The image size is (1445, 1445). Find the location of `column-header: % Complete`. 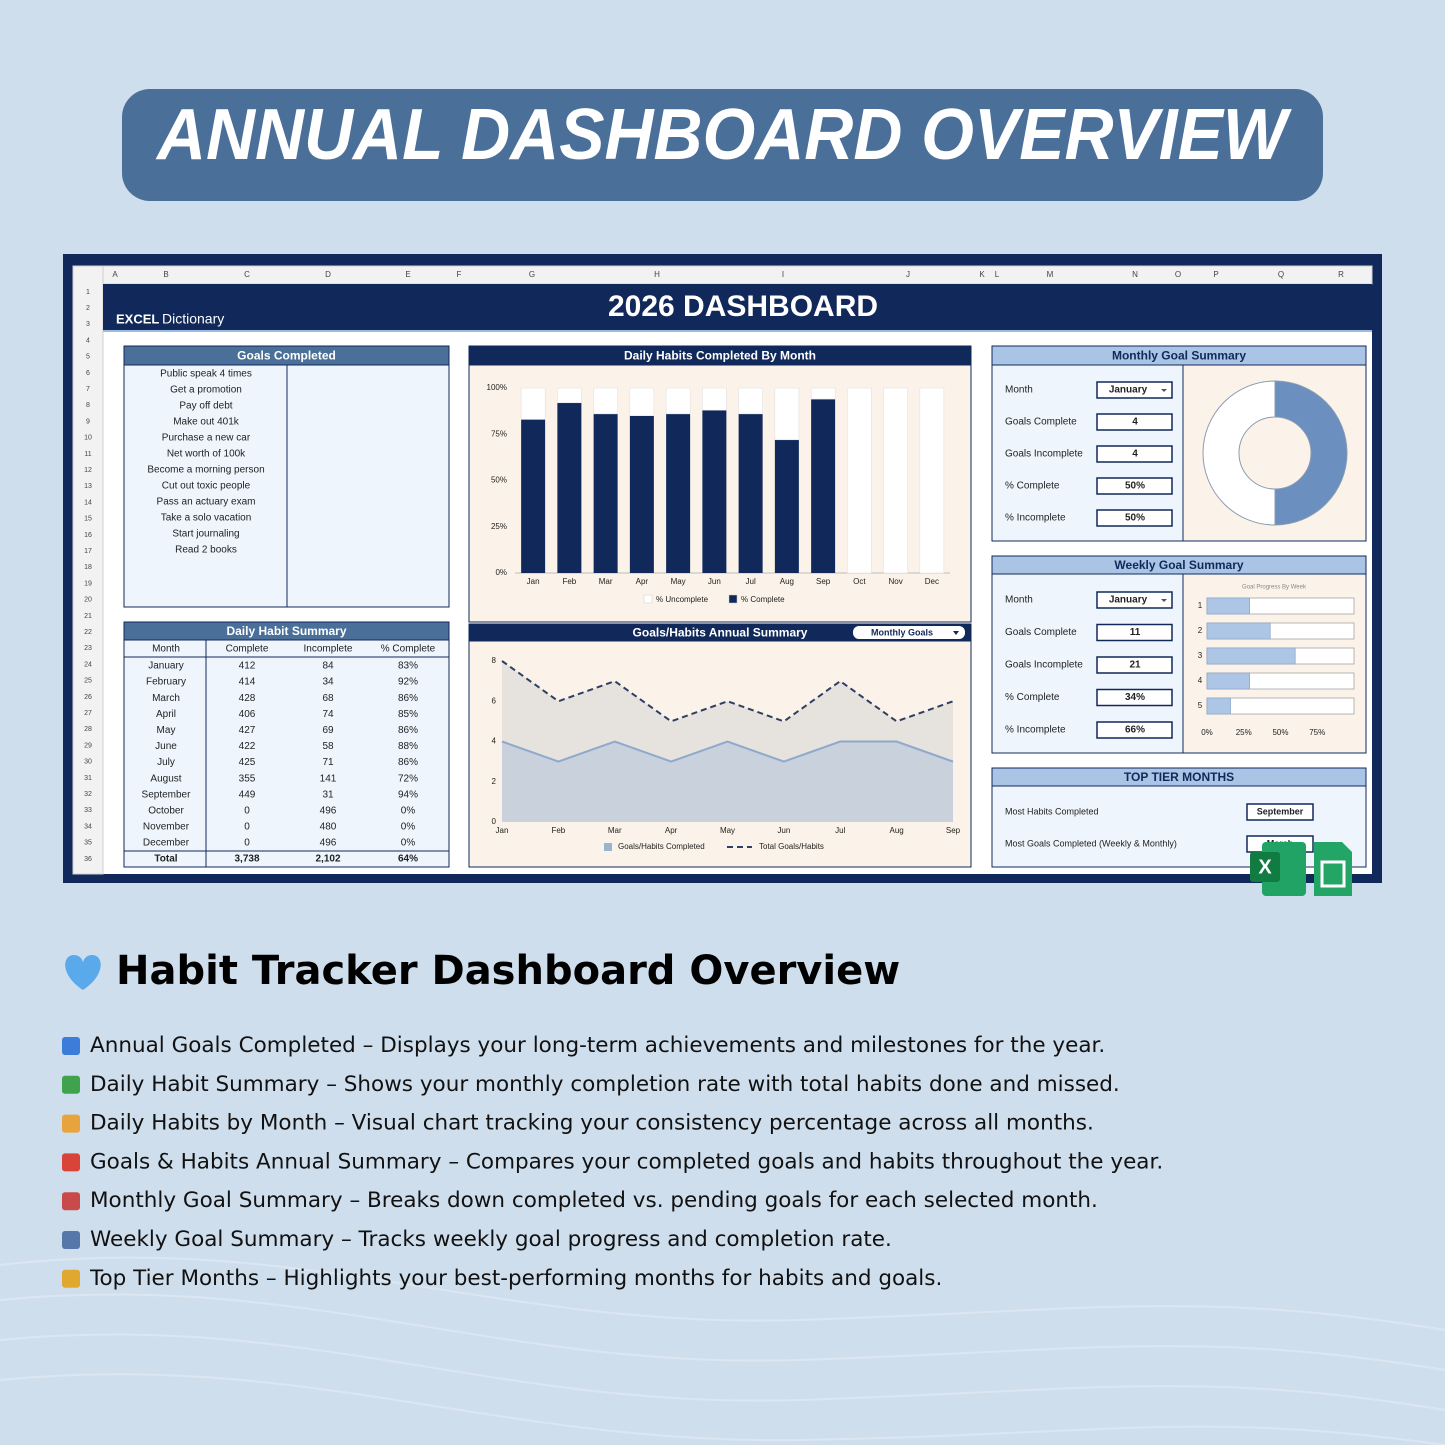

column-header: % Complete is located at coordinates (408, 649).